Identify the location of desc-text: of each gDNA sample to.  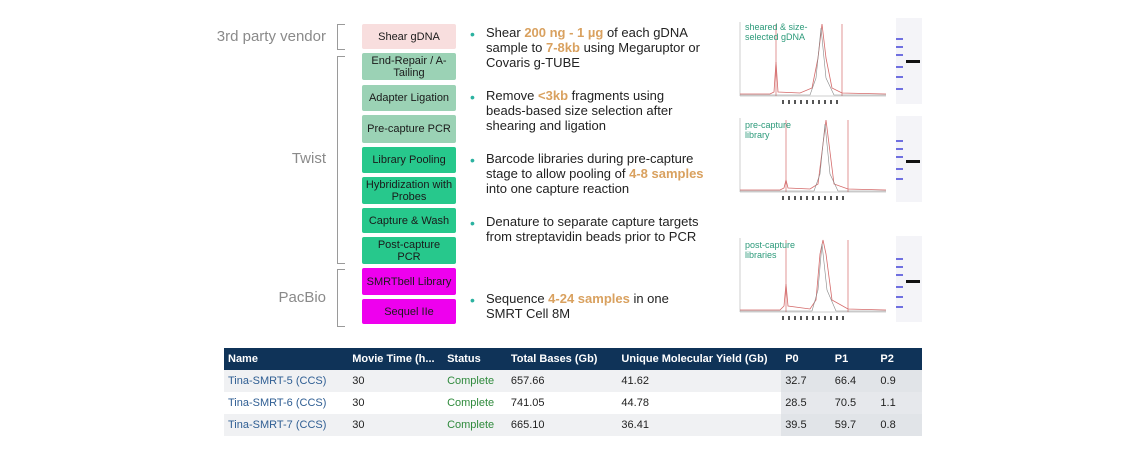
(587, 40).